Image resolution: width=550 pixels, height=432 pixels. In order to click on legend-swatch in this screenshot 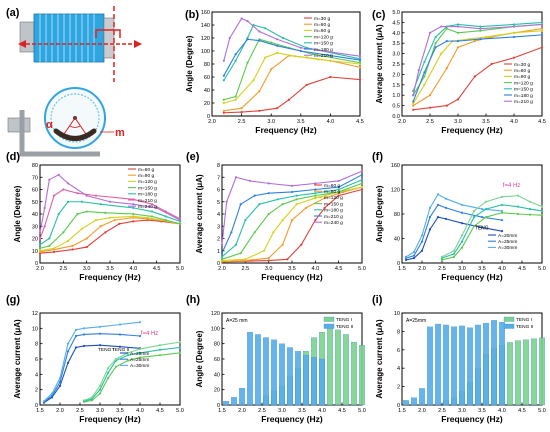, I will do `click(509, 326)`.